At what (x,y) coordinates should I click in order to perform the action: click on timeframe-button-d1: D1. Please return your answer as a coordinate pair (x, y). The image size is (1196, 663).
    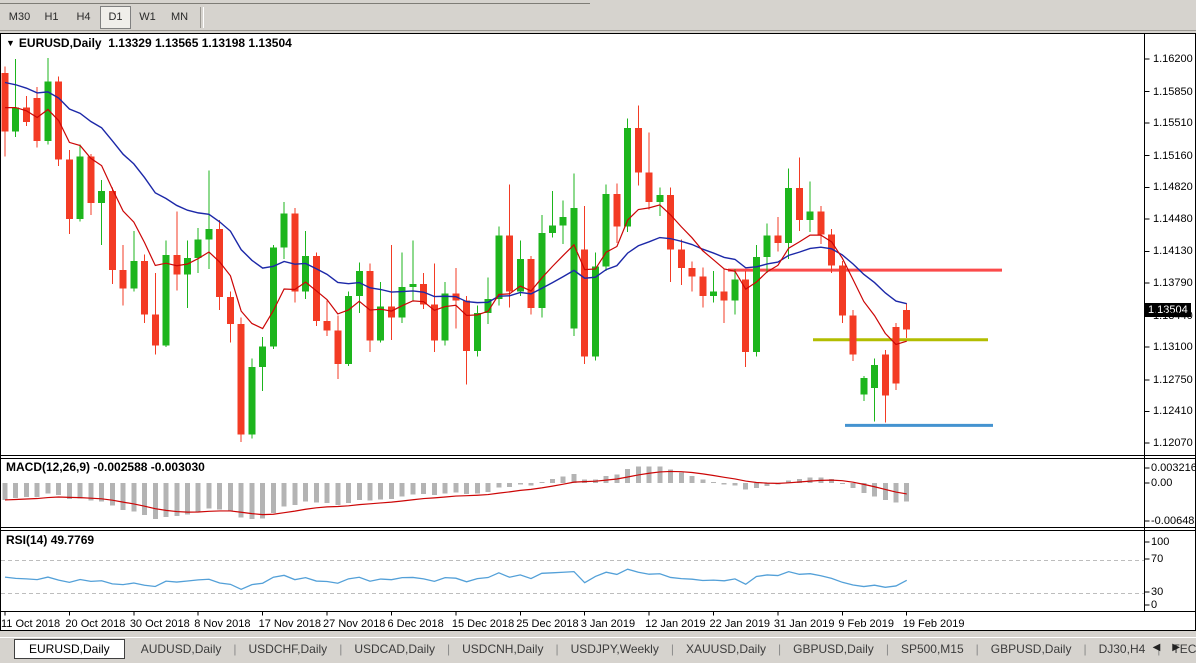
    Looking at the image, I should click on (115, 17).